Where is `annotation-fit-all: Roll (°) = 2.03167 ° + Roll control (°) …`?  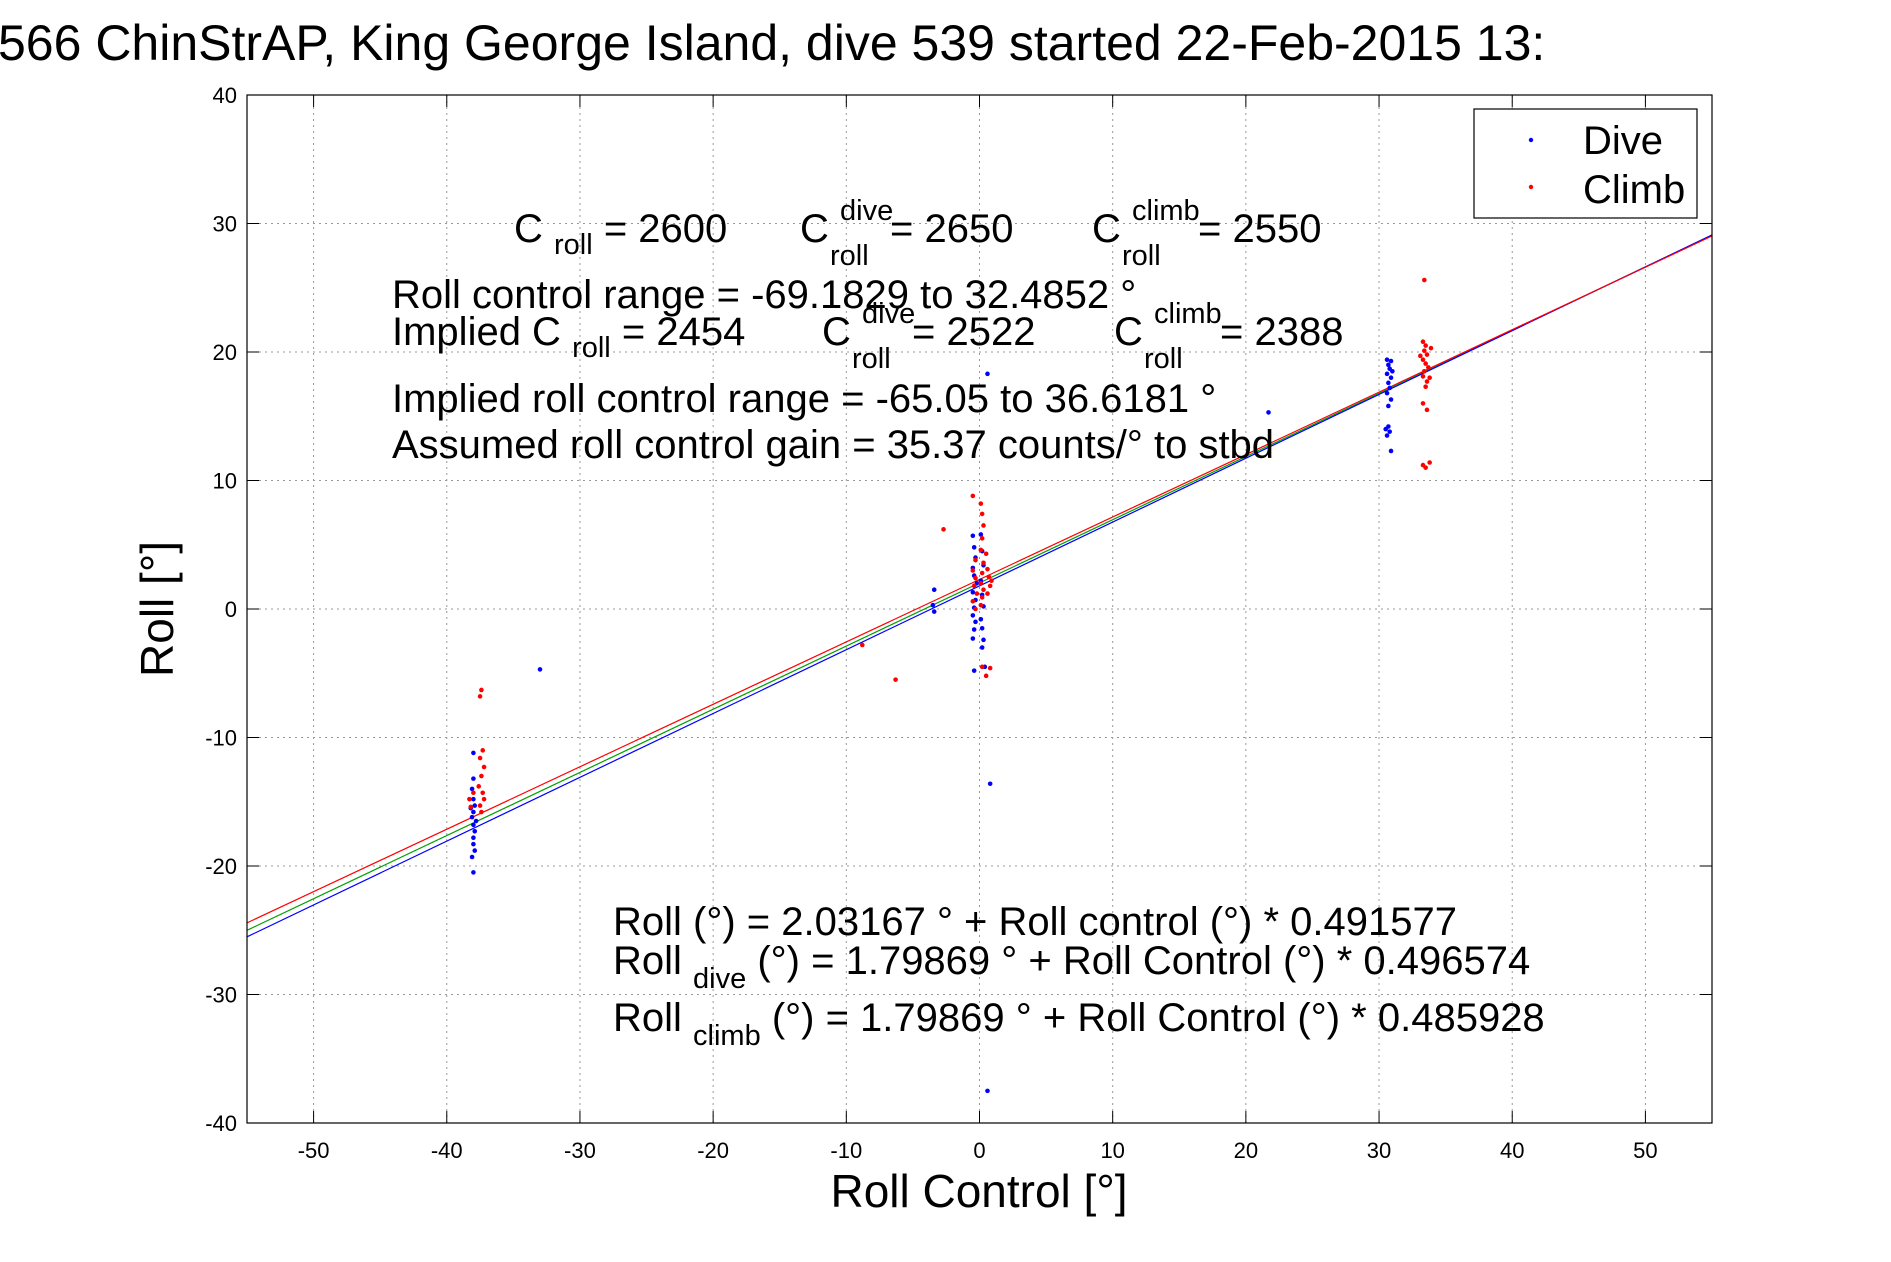 annotation-fit-all: Roll (°) = 2.03167 ° + Roll control (°) … is located at coordinates (1035, 922).